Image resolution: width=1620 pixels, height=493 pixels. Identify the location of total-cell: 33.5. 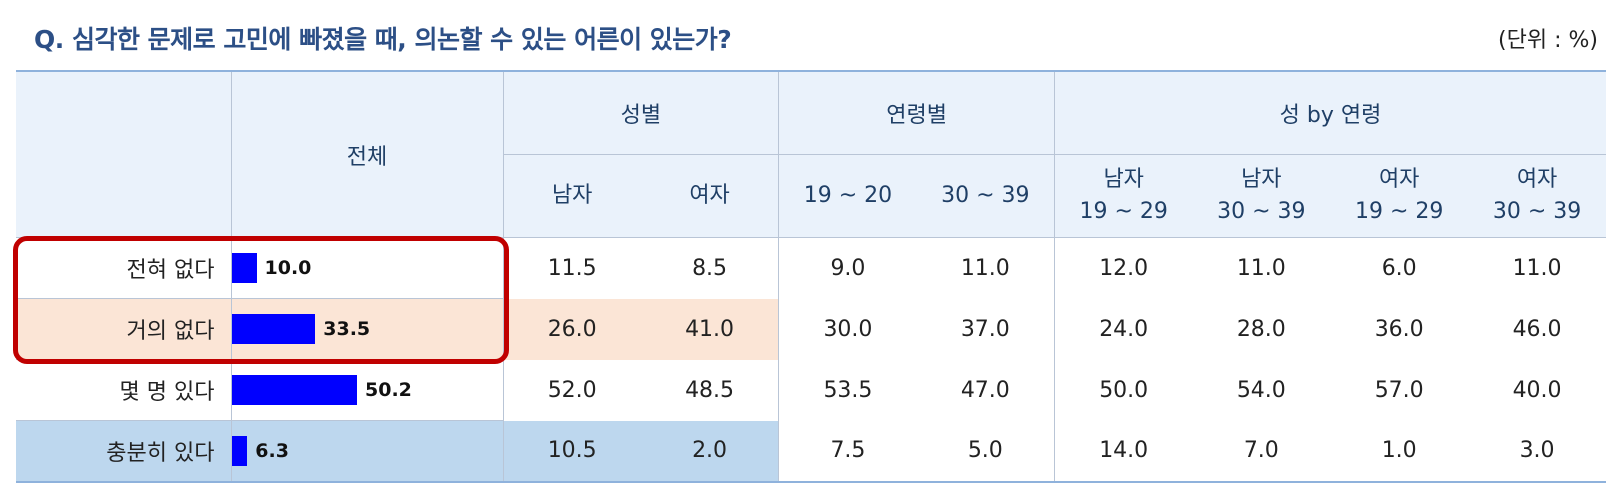
(366, 329).